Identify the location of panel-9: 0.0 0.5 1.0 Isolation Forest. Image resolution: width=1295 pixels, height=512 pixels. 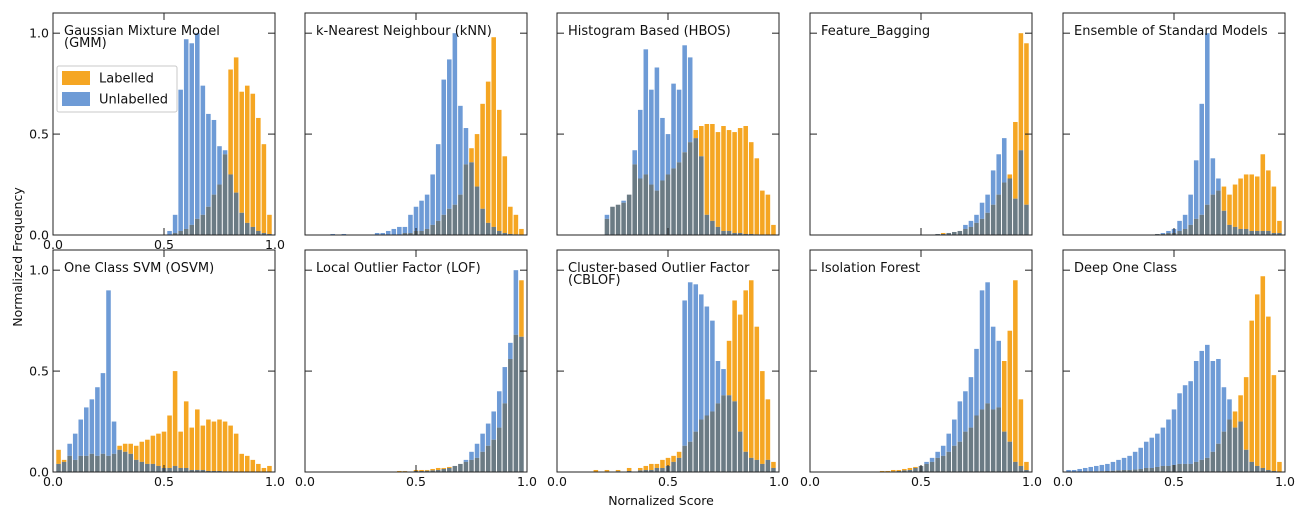
(921, 369).